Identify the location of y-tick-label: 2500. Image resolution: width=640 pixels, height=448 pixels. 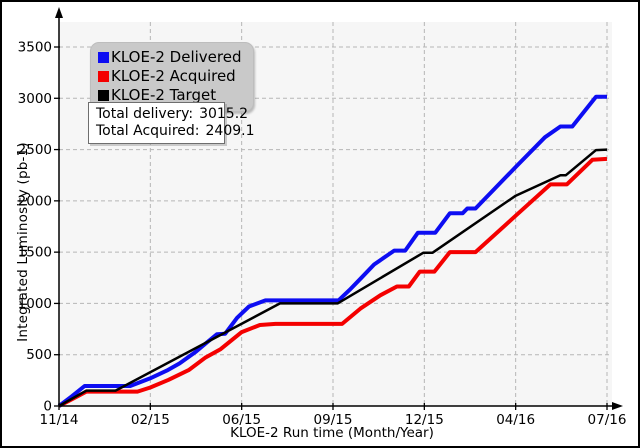
(35, 150).